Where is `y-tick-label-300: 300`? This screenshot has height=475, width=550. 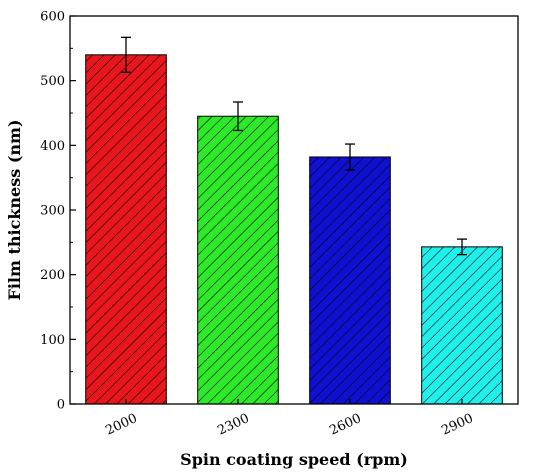 y-tick-label-300: 300 is located at coordinates (52, 211).